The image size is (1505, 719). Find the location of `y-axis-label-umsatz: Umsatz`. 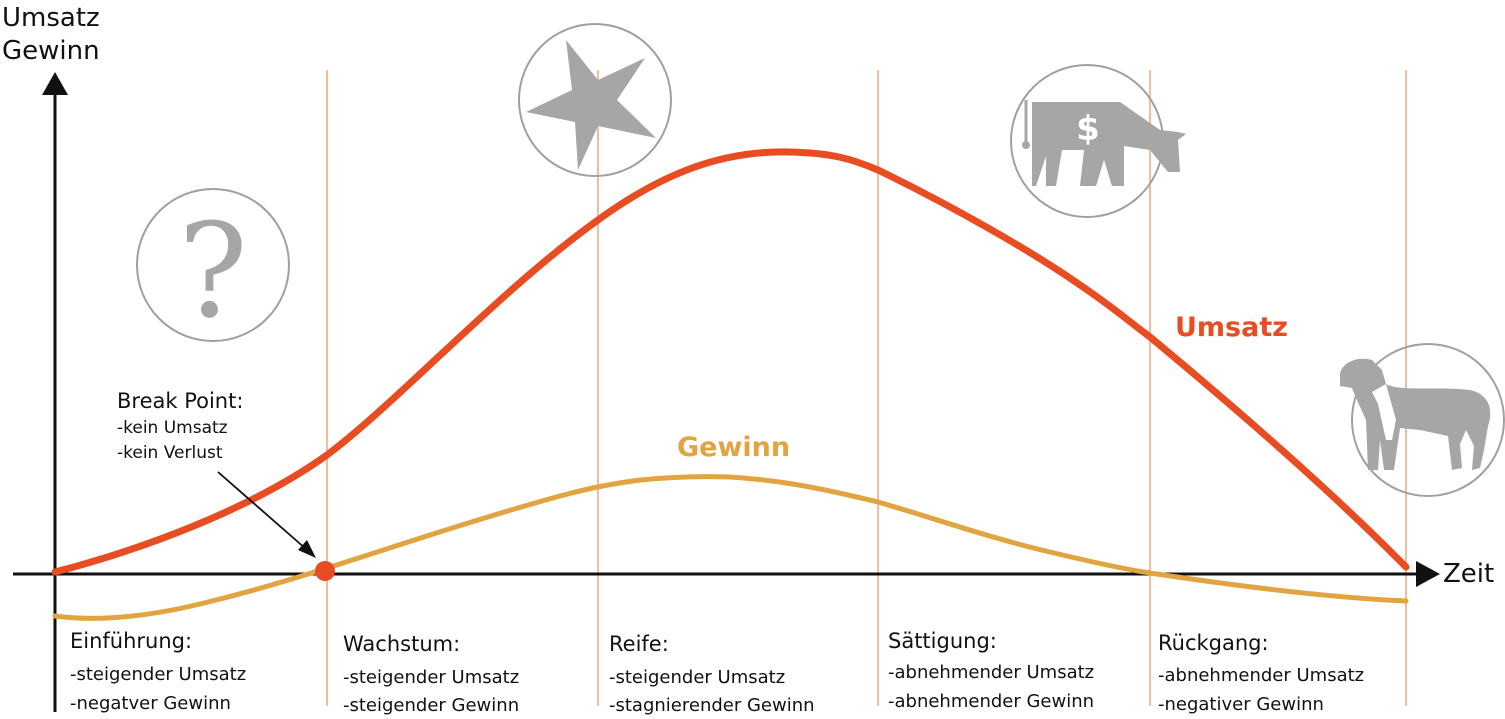

y-axis-label-umsatz: Umsatz is located at coordinates (51, 18).